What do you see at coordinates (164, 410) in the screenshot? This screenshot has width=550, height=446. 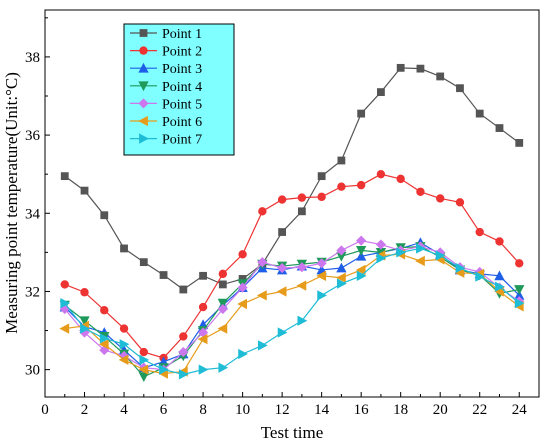 I see `x-tick-label: 6` at bounding box center [164, 410].